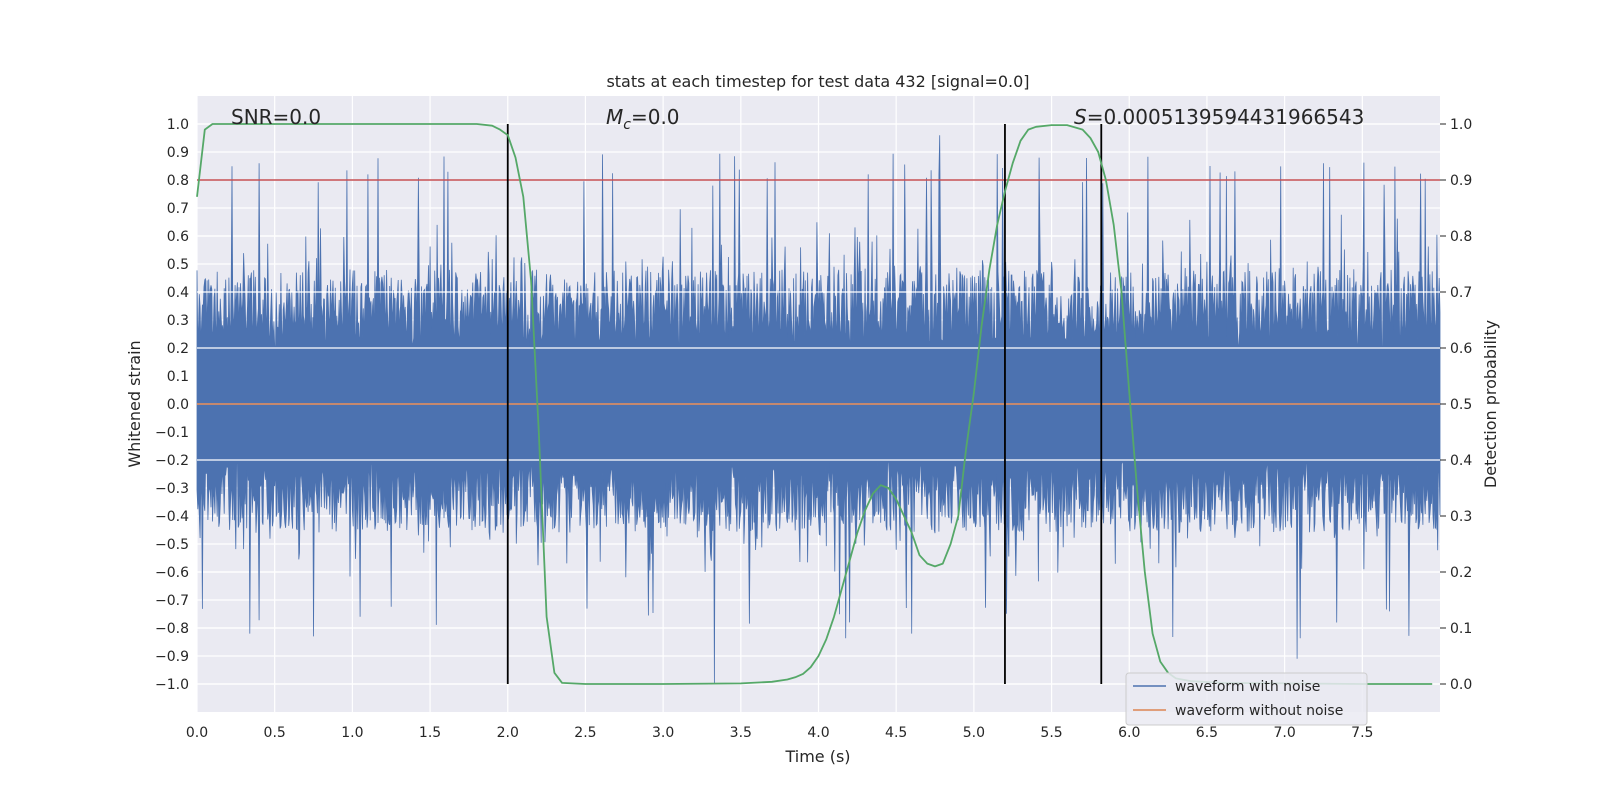 Image resolution: width=1600 pixels, height=800 pixels. I want to click on y-axis-right-ticks: 1.0 0.9 0.8 0.7 0.6 0.5 0.4 0.3 0.2 0.1 0.0, so click(1456, 405).